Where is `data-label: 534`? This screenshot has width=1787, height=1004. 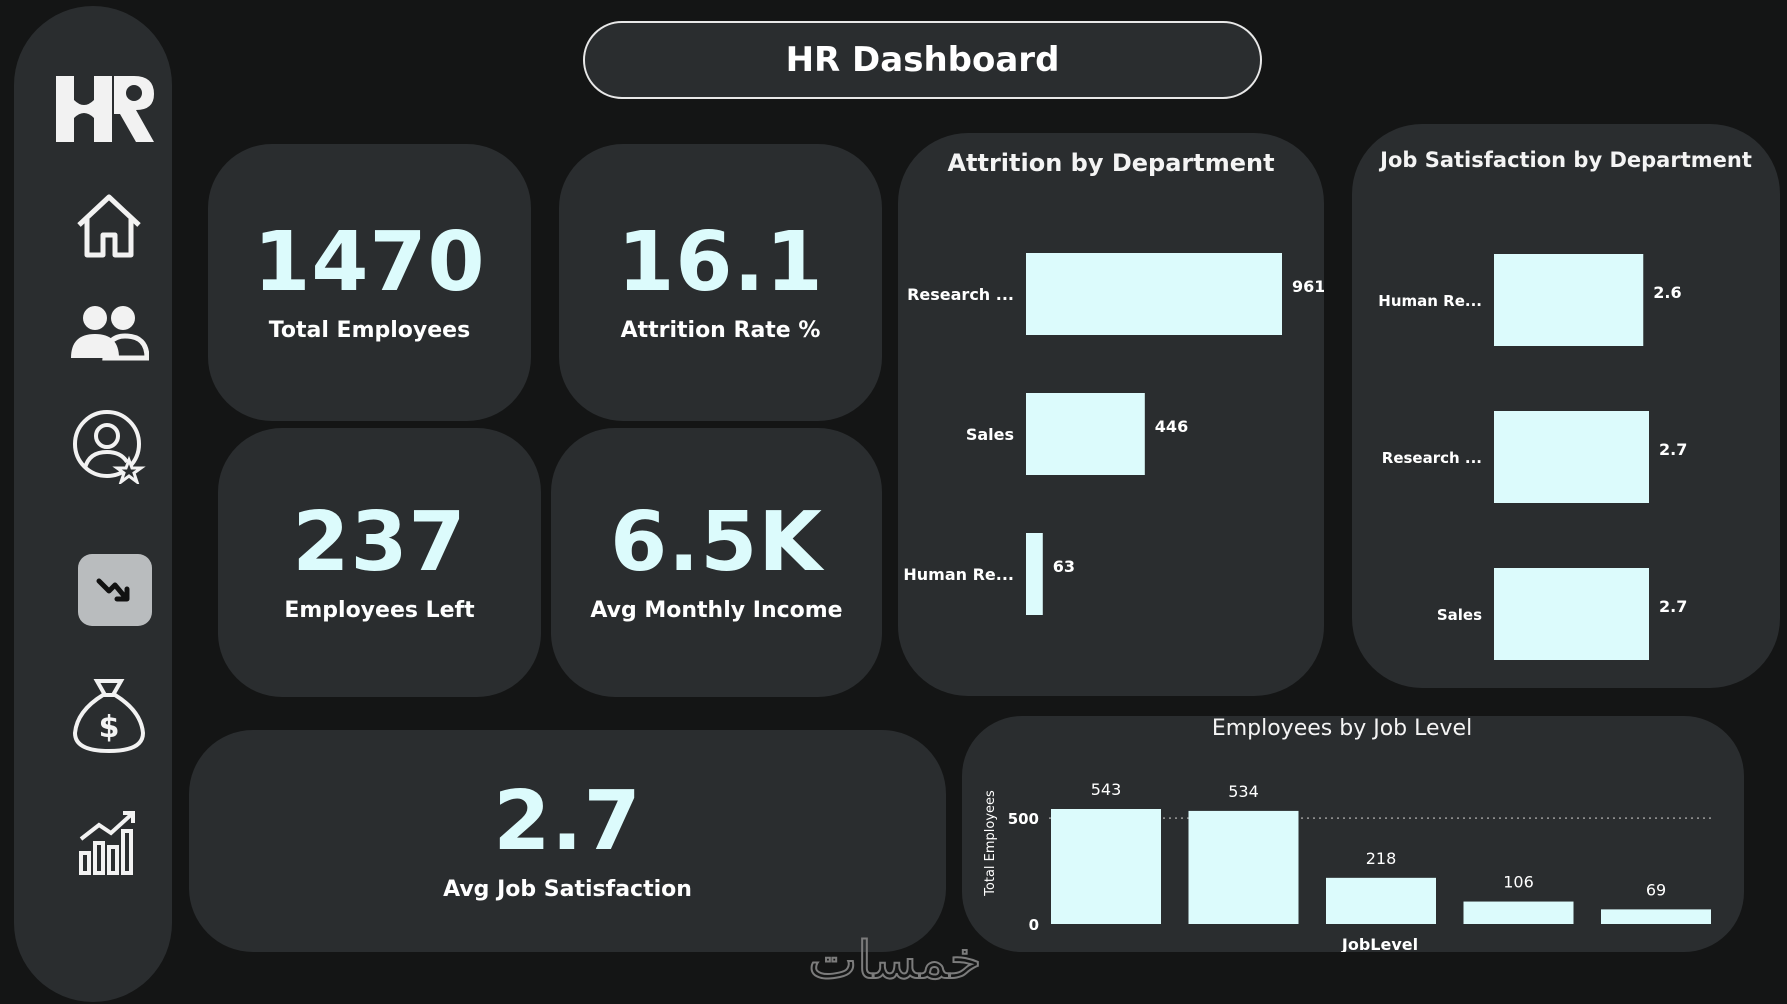 data-label: 534 is located at coordinates (1243, 791).